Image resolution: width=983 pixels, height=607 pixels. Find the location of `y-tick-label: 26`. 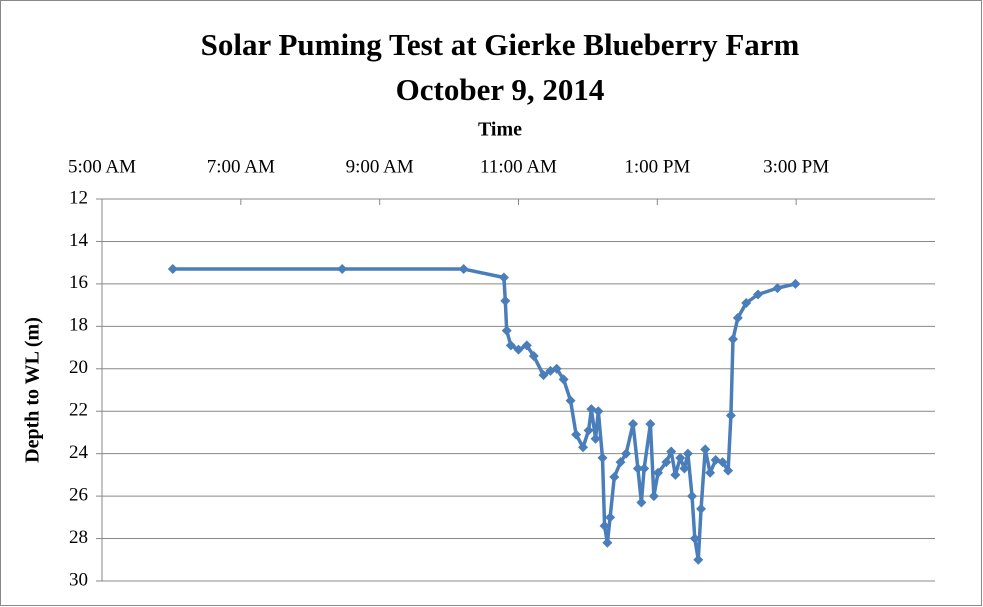

y-tick-label: 26 is located at coordinates (78, 494).